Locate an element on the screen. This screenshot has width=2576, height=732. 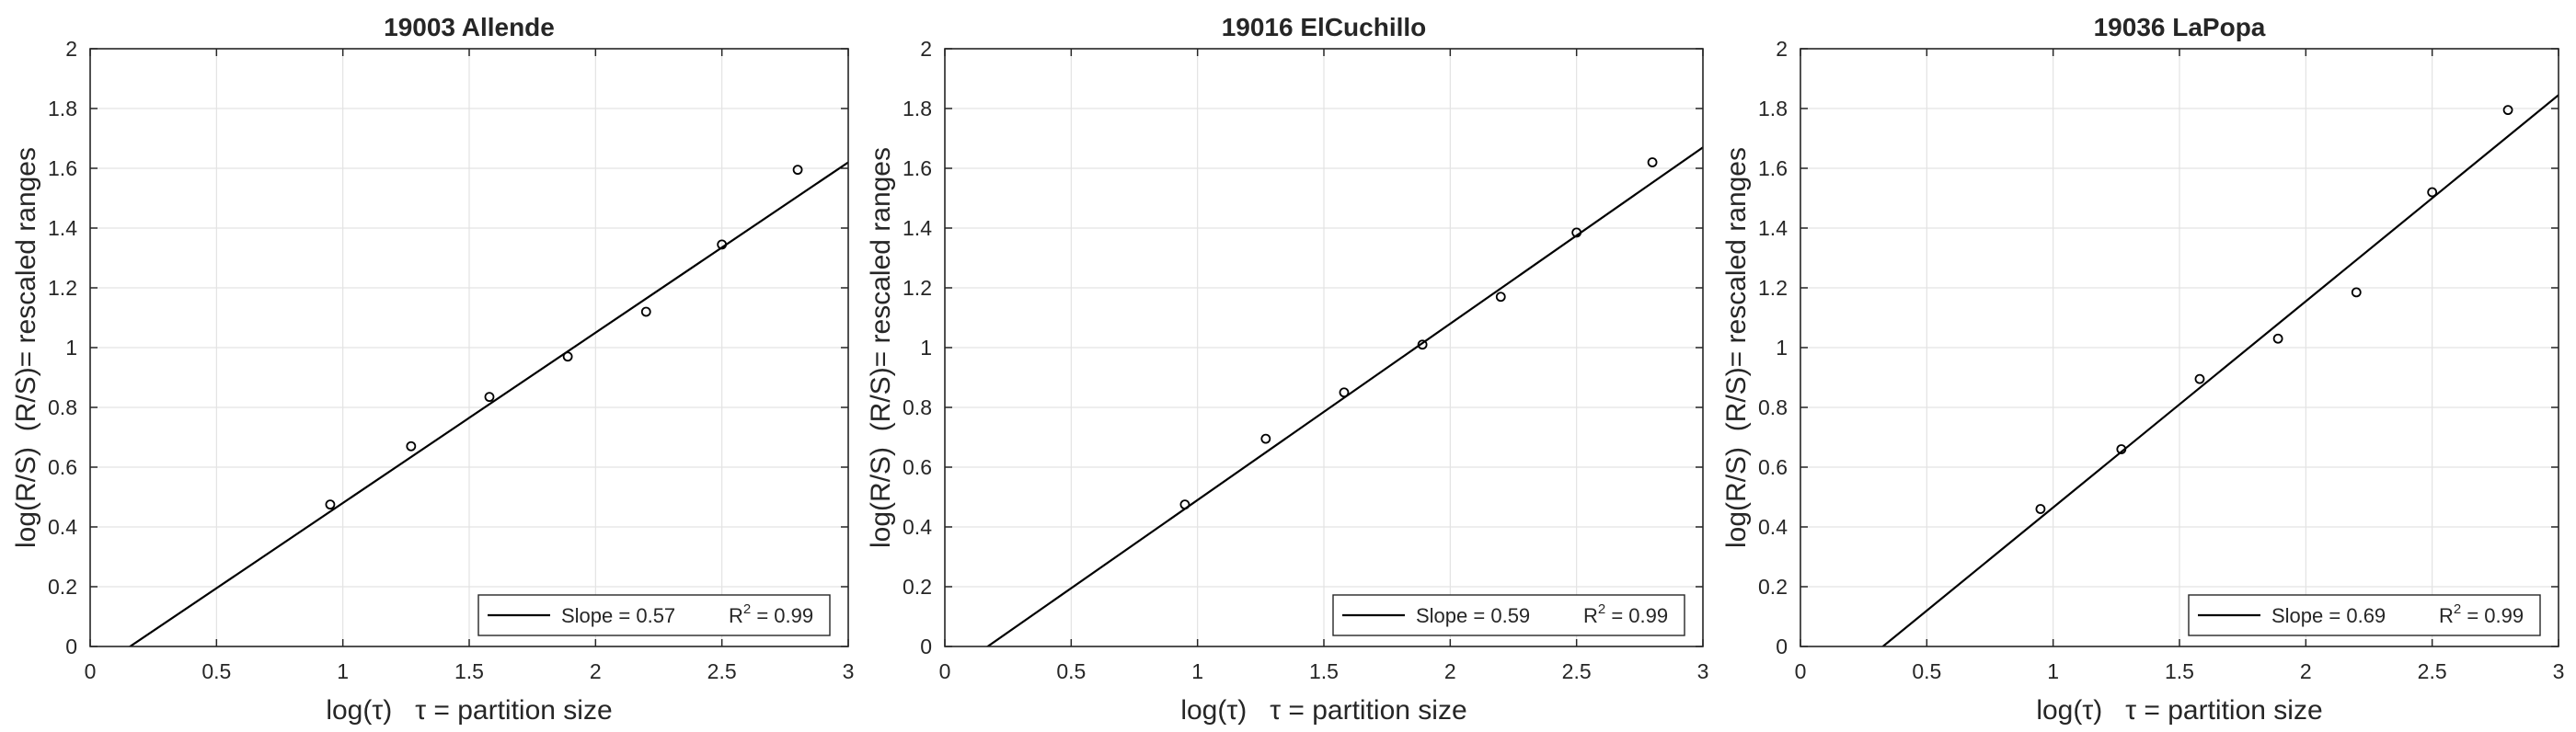
chart-title: 19036 LaPopa is located at coordinates (2180, 27).